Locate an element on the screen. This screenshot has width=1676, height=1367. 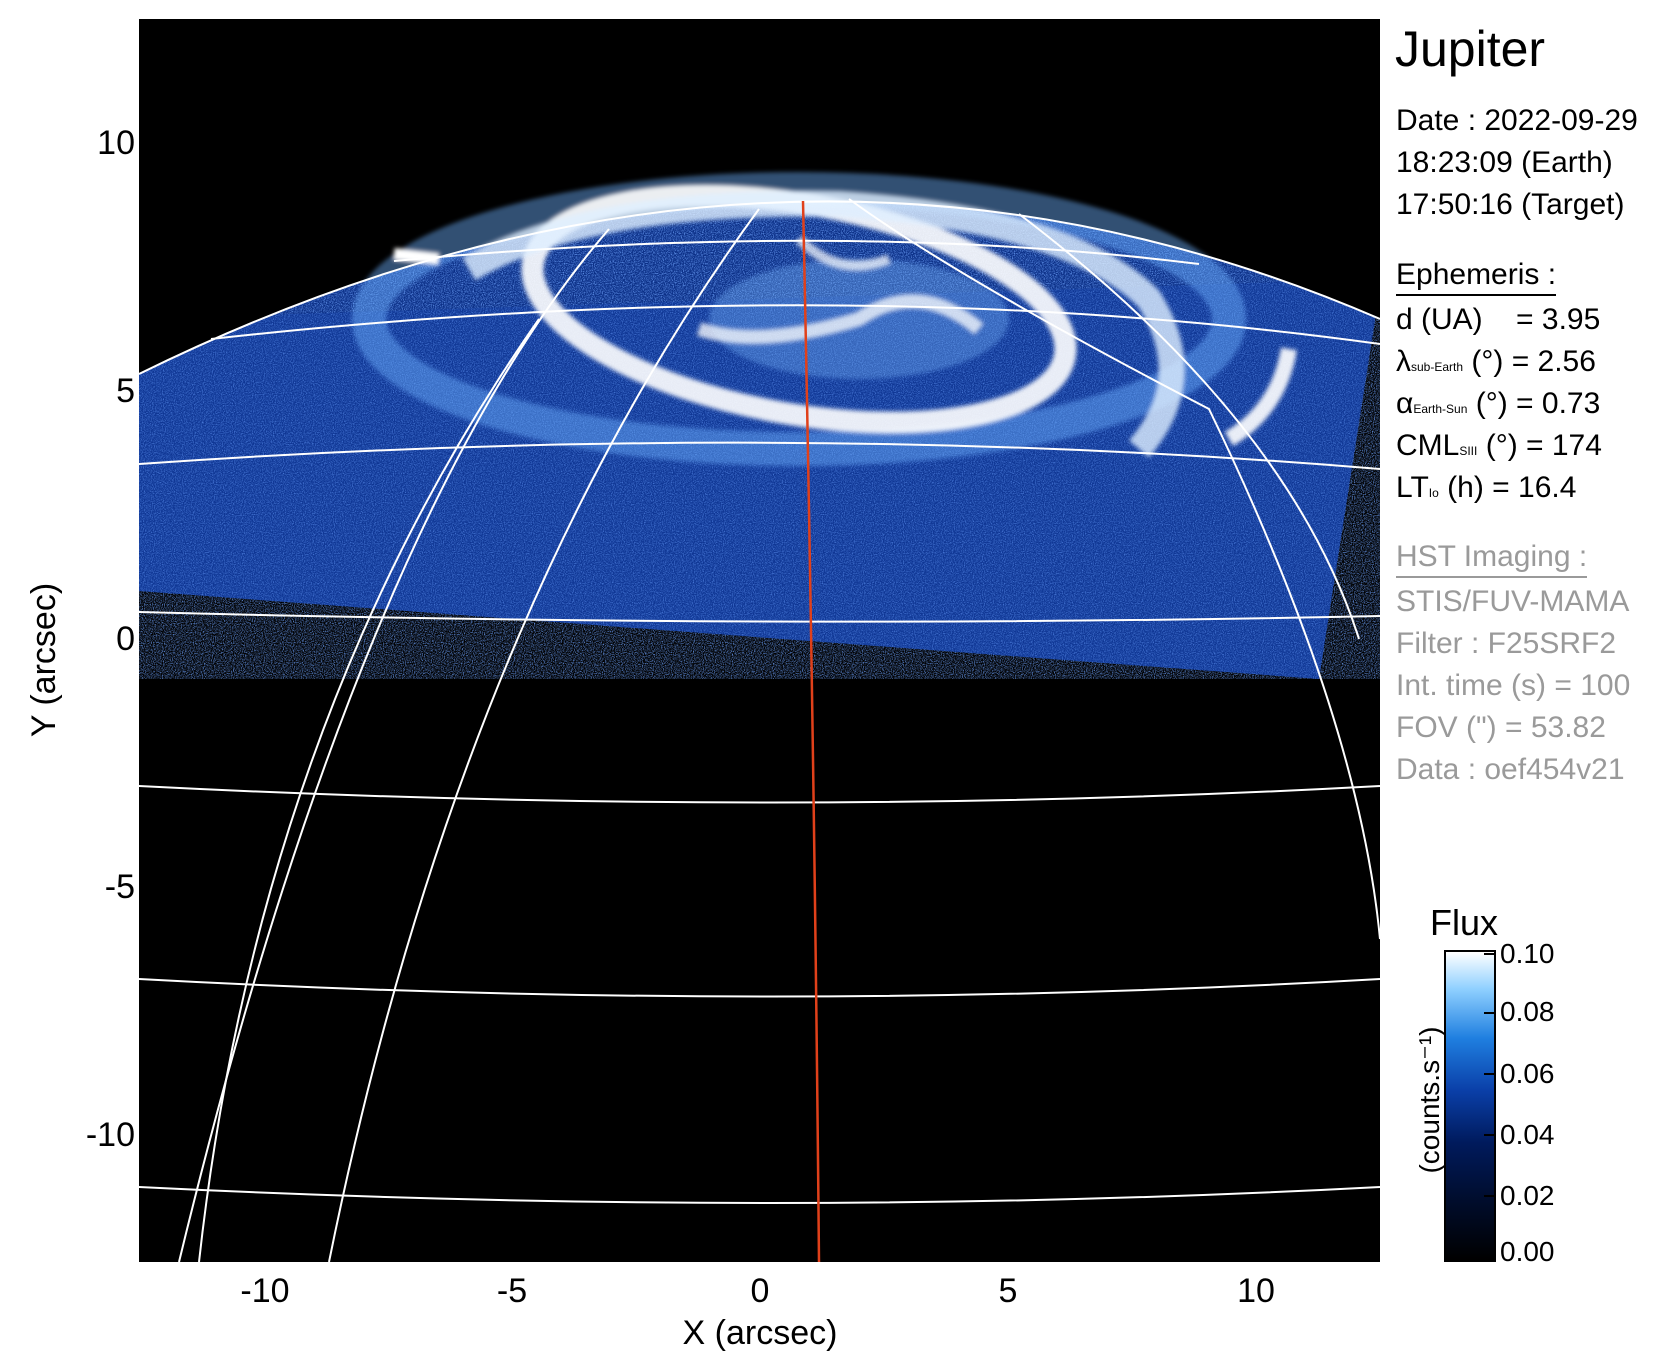
colorbar-tick-0.04: 0.04 is located at coordinates (1527, 1134).